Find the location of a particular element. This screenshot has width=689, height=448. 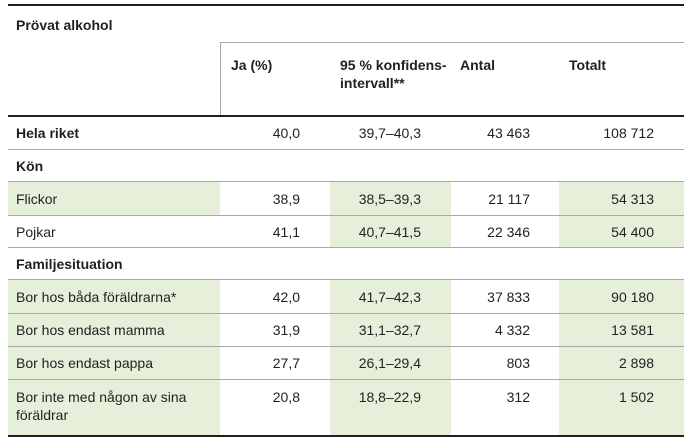

shade-label-flickor is located at coordinates (114, 198).